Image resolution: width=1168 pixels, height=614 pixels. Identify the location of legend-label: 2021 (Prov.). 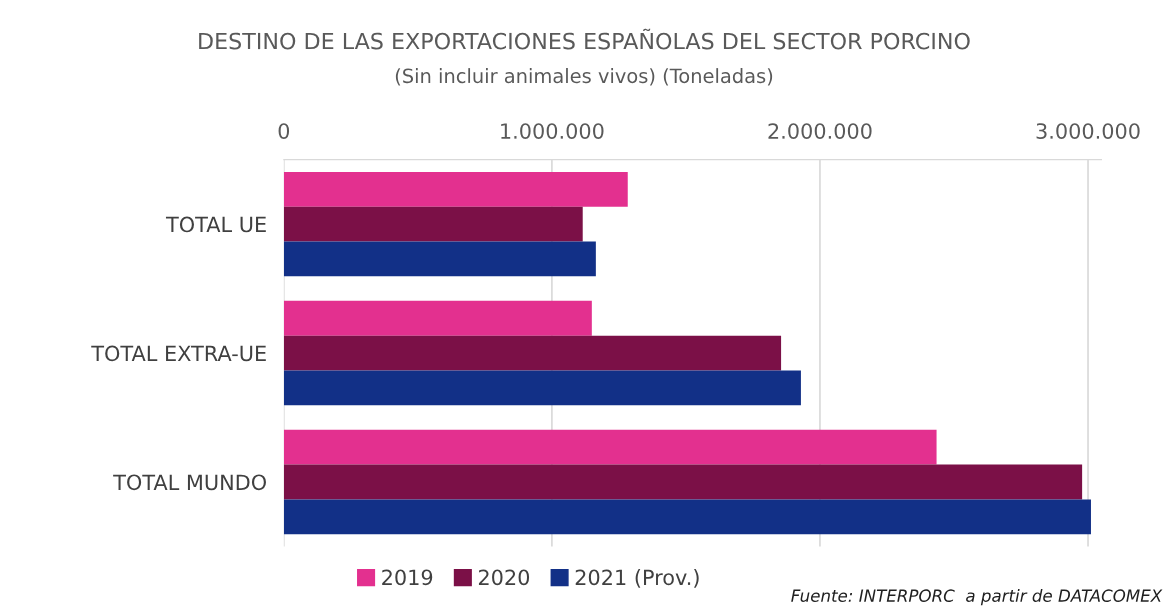
(637, 578).